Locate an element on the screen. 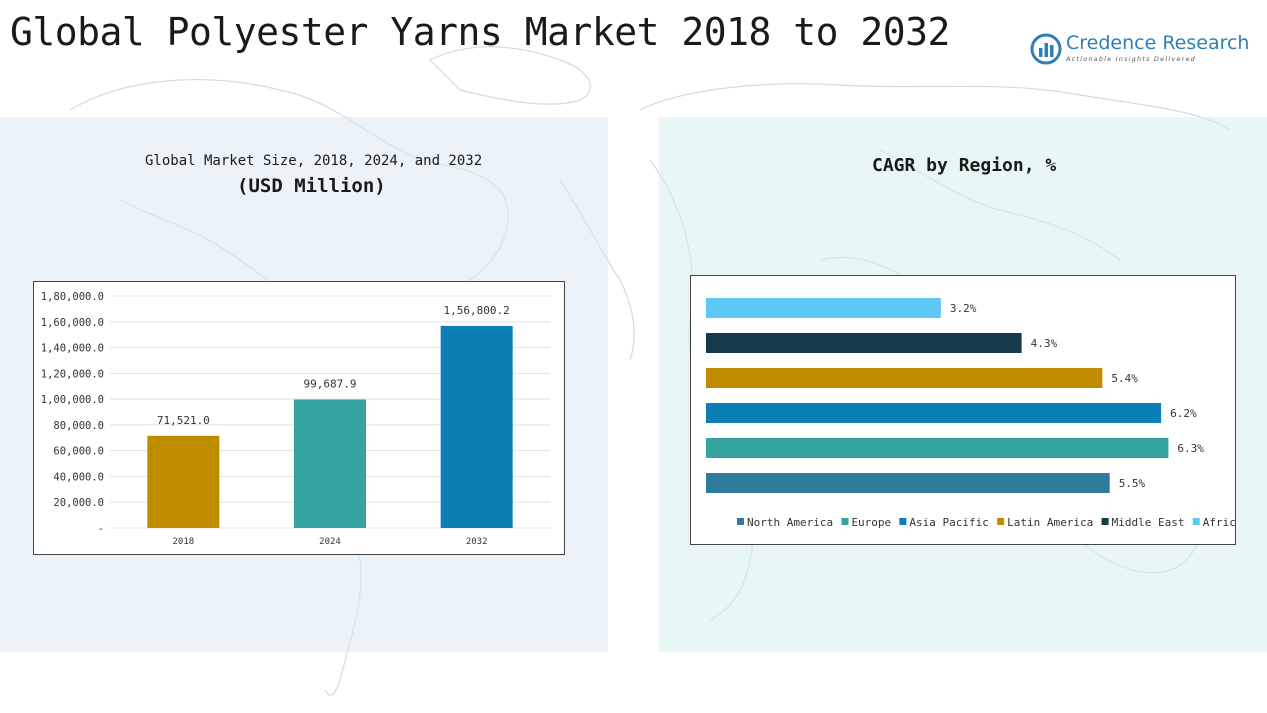  logo-name: Credence Research is located at coordinates (1158, 43).